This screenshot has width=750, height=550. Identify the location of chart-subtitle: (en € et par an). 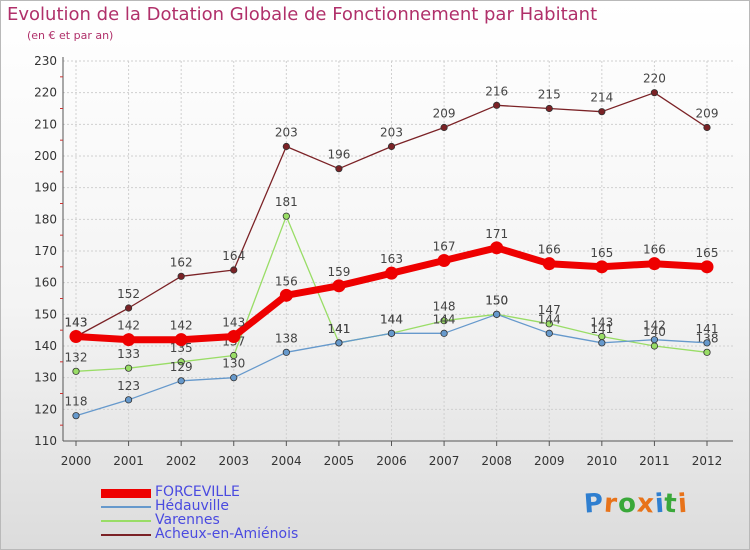
(70, 35).